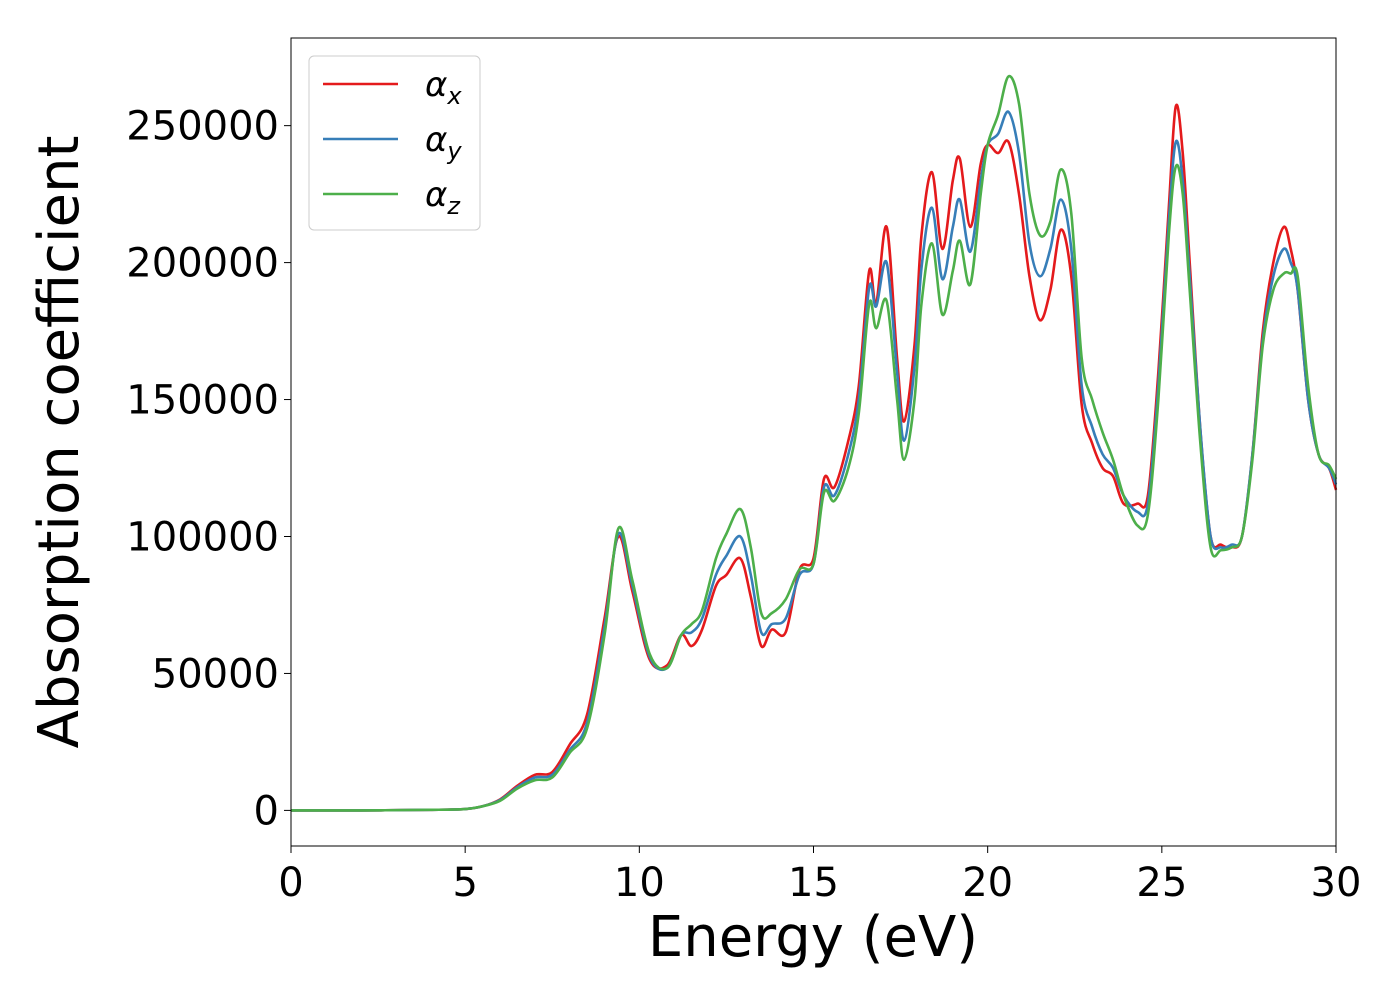 This screenshot has width=1400, height=1000. I want to click on y-tick-label: 100000, so click(202, 537).